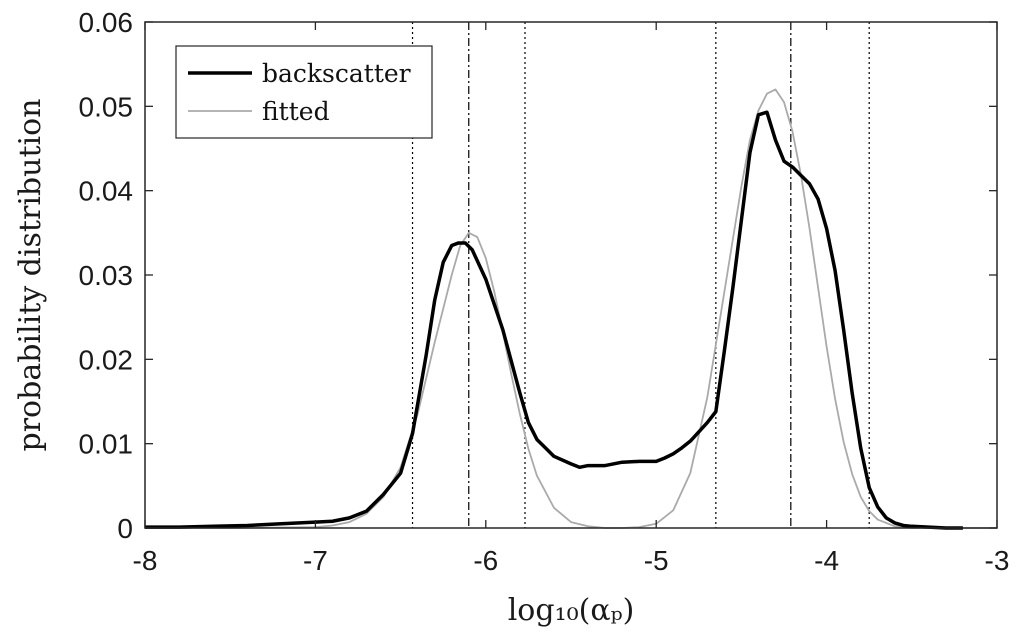 The width and height of the screenshot is (1024, 643). I want to click on x-tick-label: -6, so click(485, 560).